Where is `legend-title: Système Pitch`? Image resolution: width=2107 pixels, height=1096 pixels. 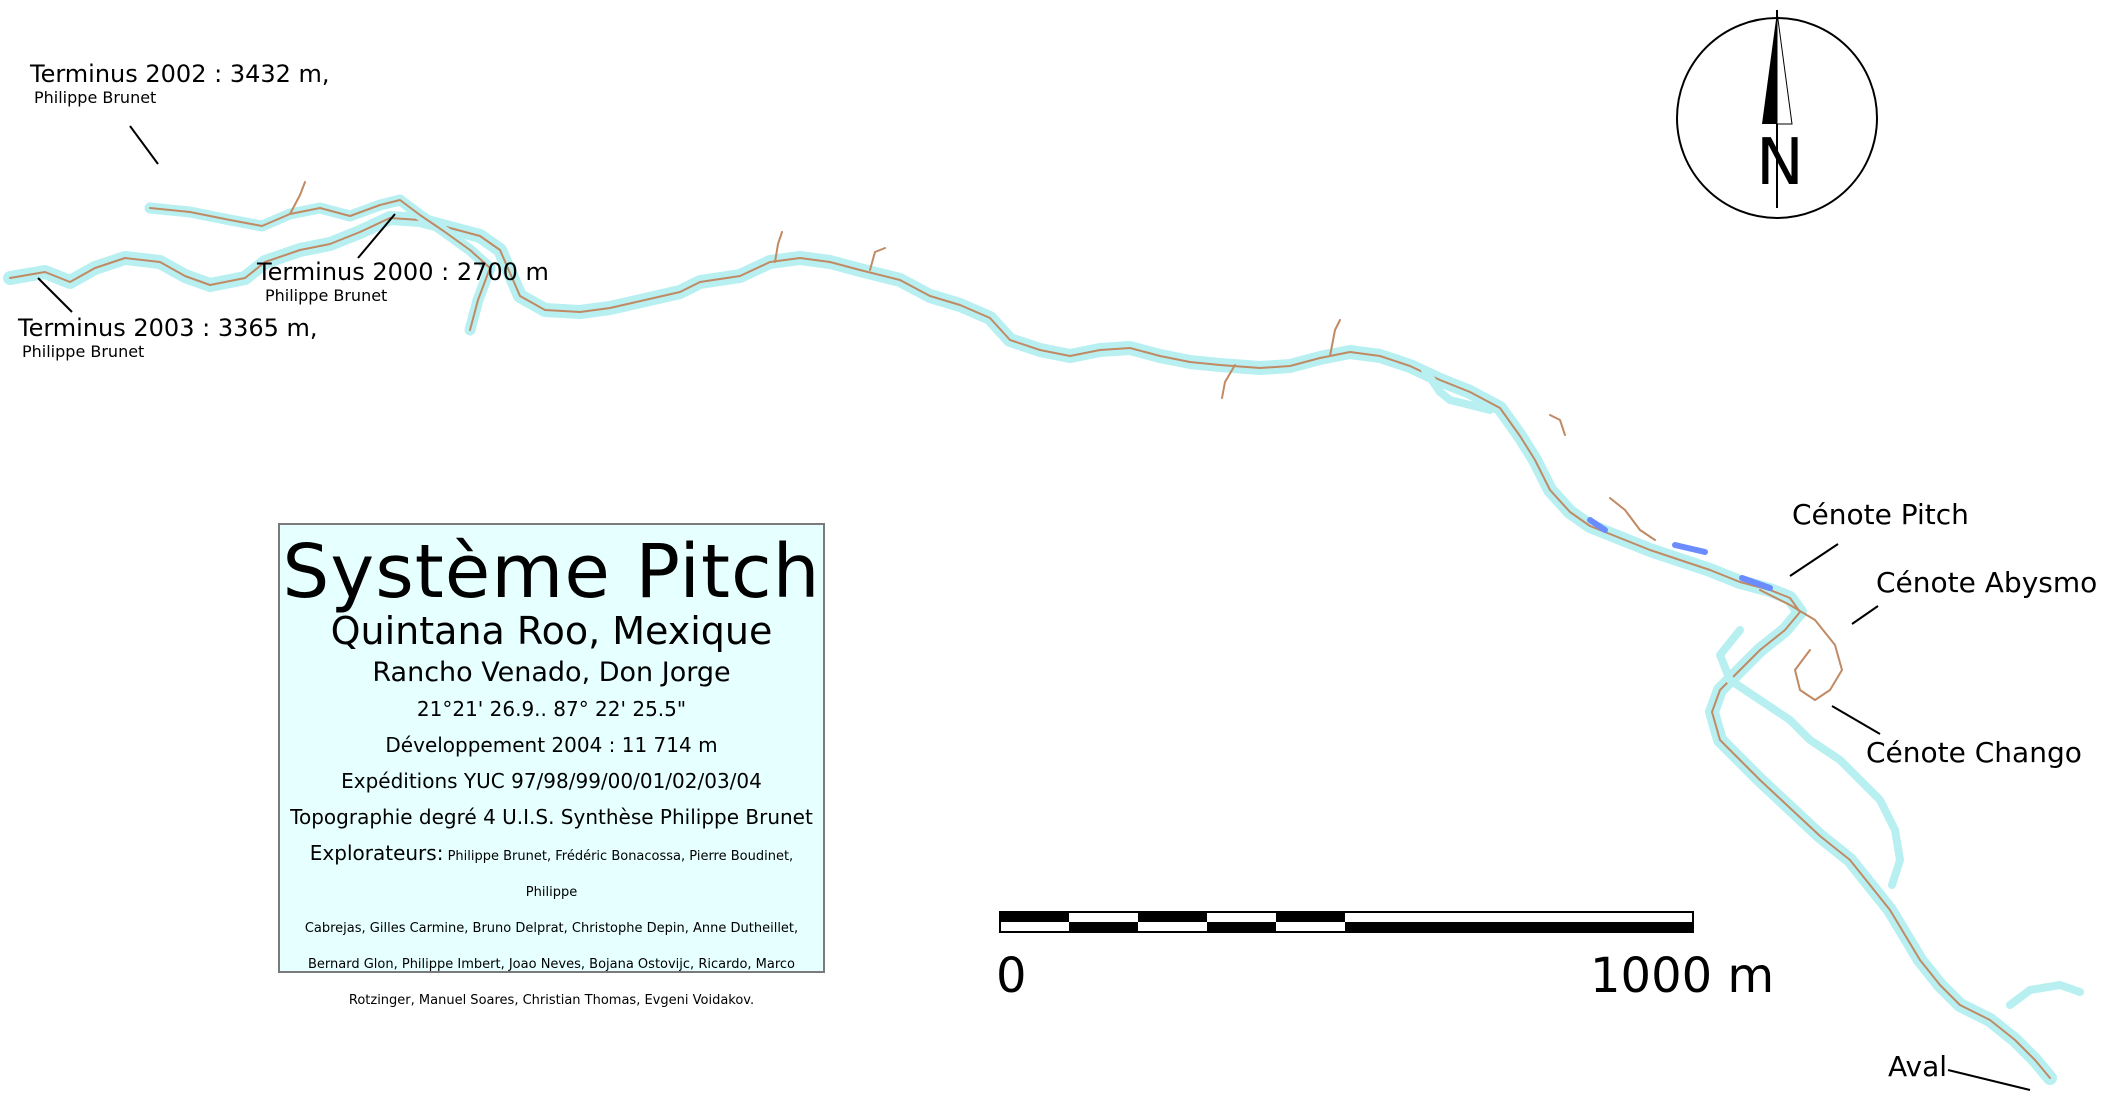
legend-title: Système Pitch is located at coordinates (551, 572).